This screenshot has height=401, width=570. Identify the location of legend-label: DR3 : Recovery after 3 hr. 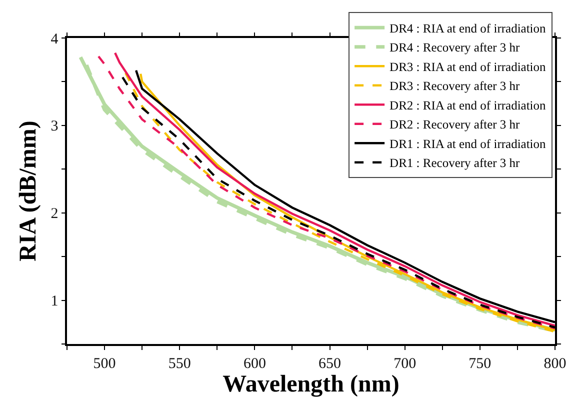
(455, 86).